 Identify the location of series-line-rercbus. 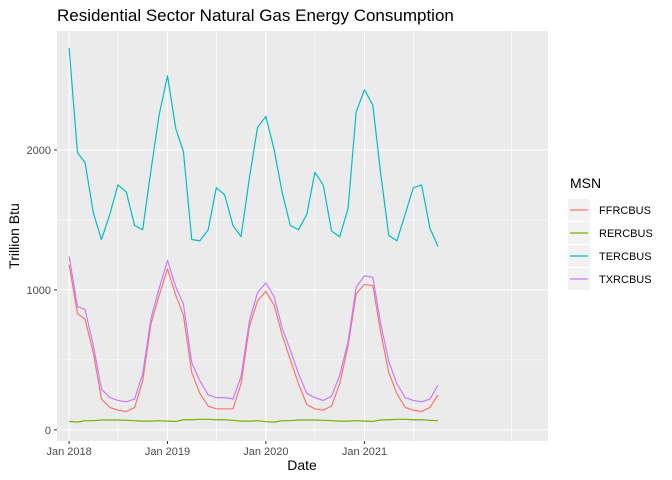
(254, 420).